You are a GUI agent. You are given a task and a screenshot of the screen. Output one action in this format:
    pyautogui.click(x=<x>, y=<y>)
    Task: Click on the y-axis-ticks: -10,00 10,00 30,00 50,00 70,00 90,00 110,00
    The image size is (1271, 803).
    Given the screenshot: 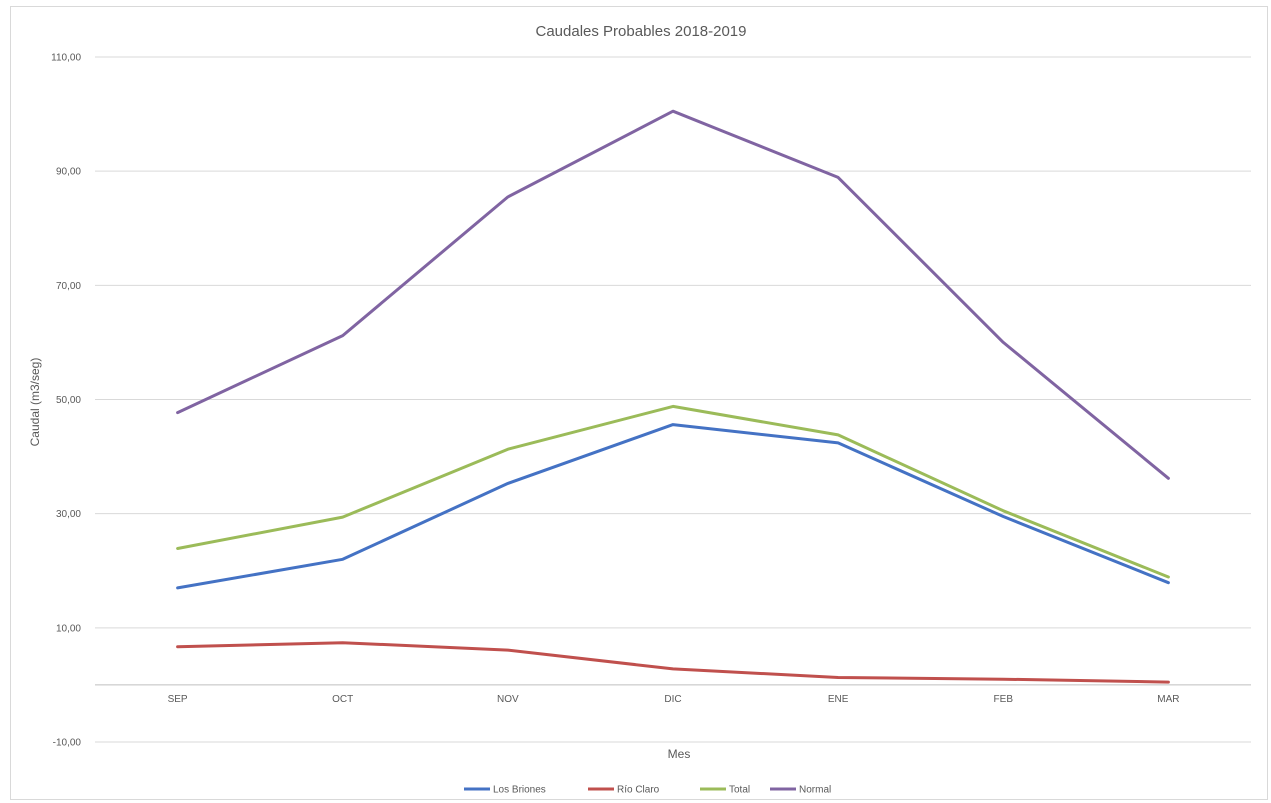 What is the action you would take?
    pyautogui.click(x=66, y=401)
    